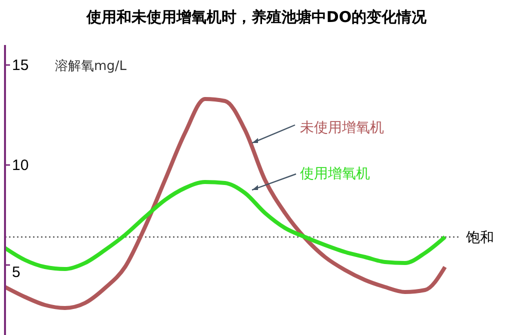 The height and width of the screenshot is (335, 513). Describe the element at coordinates (479, 238) in the screenshot. I see `ref-line-label: 饱和` at that location.